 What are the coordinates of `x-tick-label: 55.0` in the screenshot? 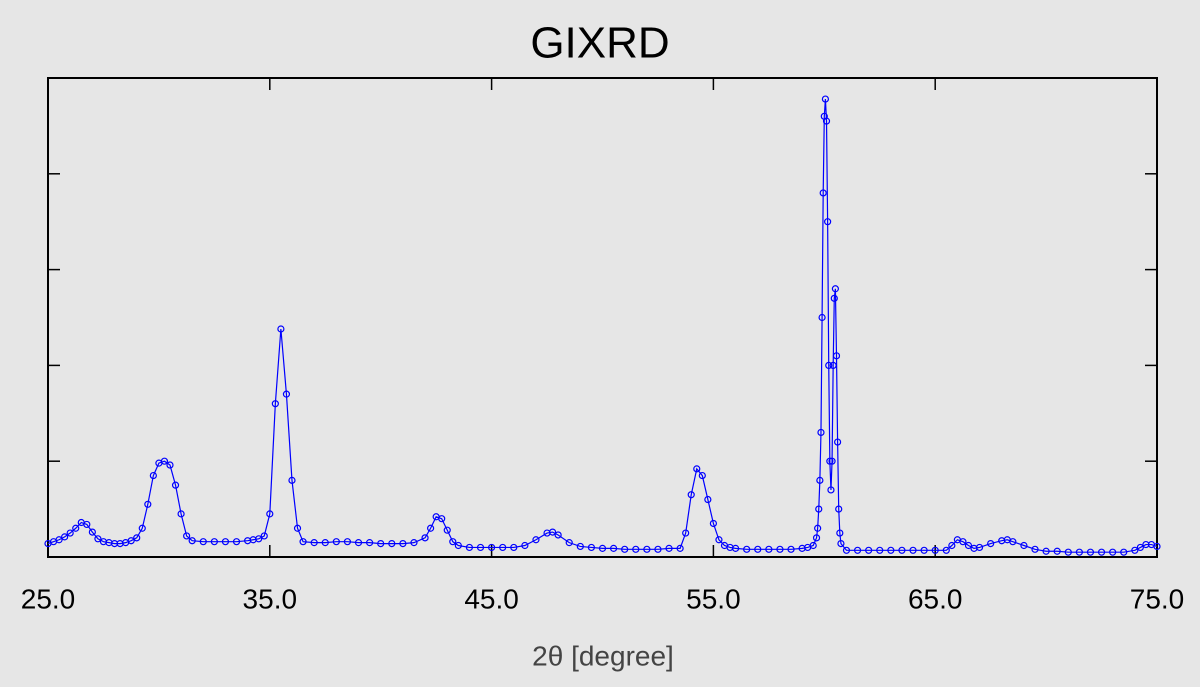 It's located at (713, 598).